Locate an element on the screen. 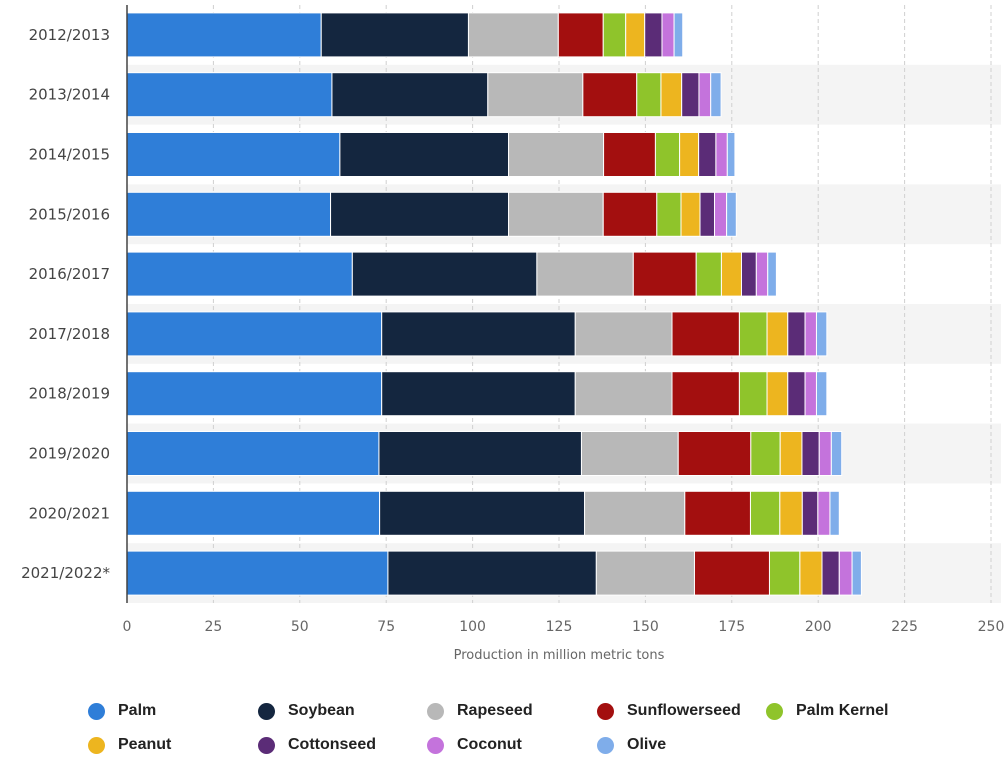  legend-item: Rapeseed is located at coordinates (480, 711).